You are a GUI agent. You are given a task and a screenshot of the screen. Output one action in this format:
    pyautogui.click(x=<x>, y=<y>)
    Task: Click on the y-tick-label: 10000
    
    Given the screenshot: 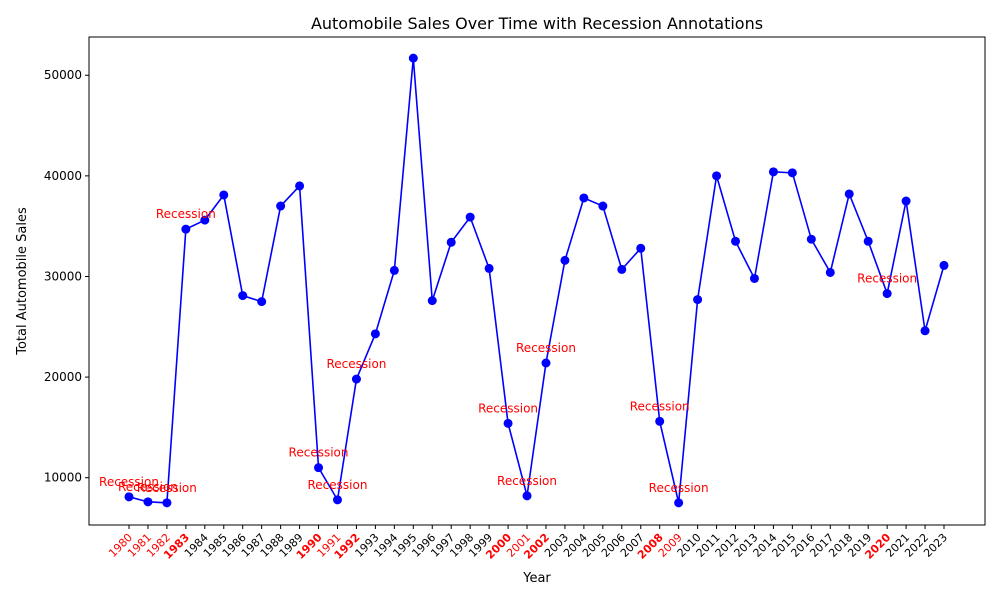 What is the action you would take?
    pyautogui.click(x=63, y=478)
    